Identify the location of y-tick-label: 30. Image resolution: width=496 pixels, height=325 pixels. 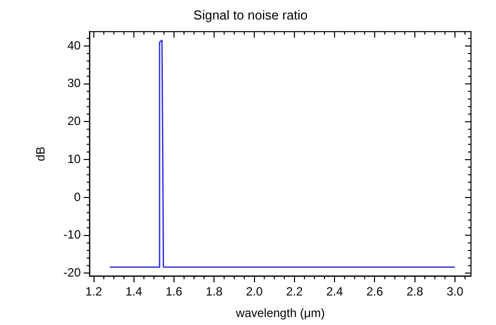
(74, 83).